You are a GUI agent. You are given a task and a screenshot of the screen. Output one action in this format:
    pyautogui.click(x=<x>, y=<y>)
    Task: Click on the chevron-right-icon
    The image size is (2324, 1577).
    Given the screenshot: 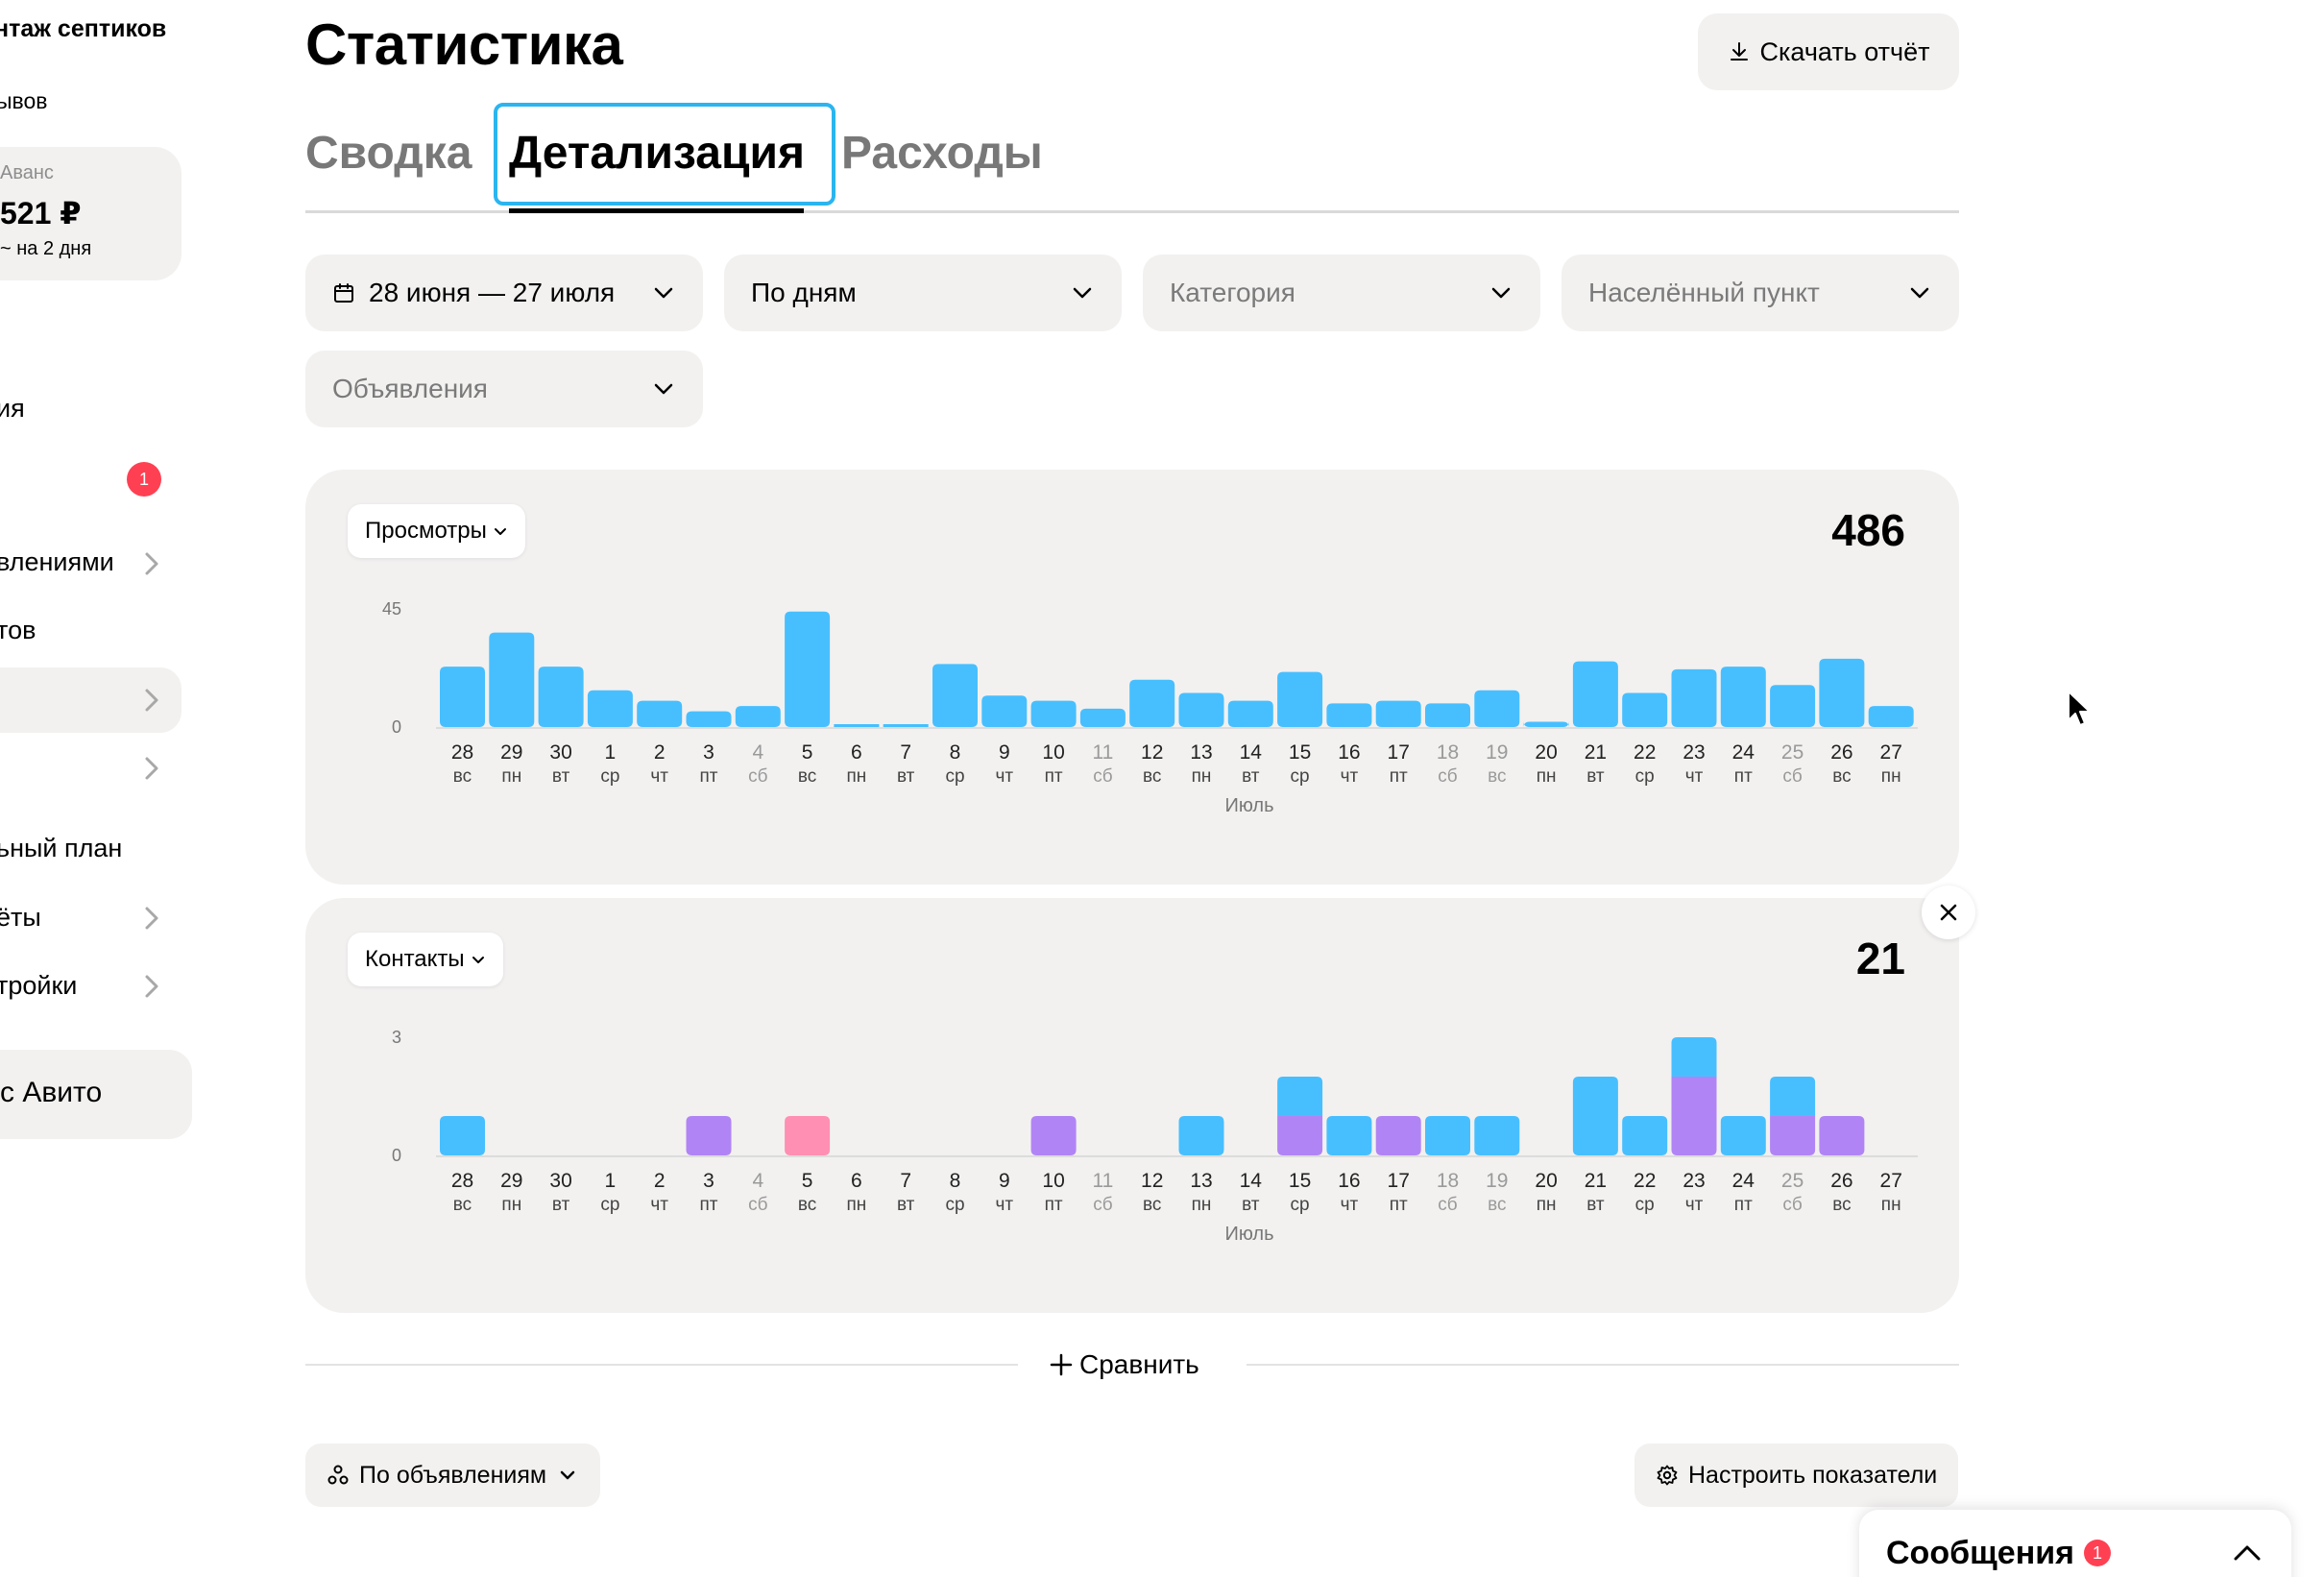 What is the action you would take?
    pyautogui.click(x=151, y=768)
    